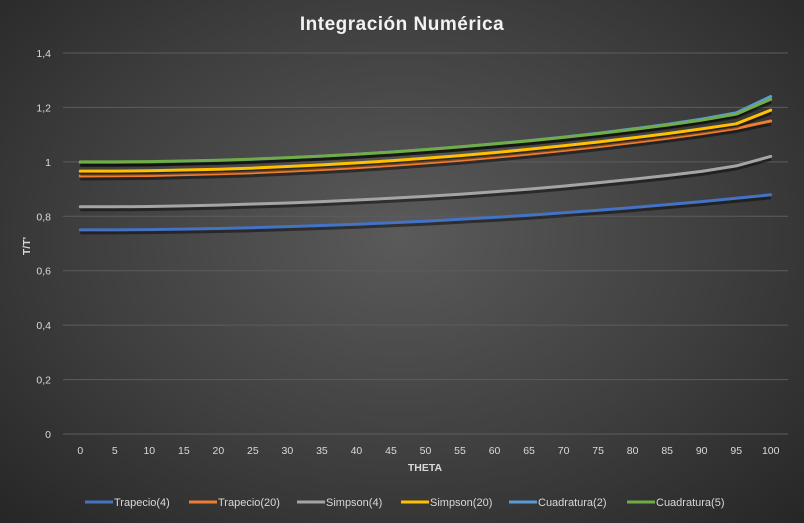 This screenshot has height=523, width=804. I want to click on x-tick-label: 85, so click(667, 451).